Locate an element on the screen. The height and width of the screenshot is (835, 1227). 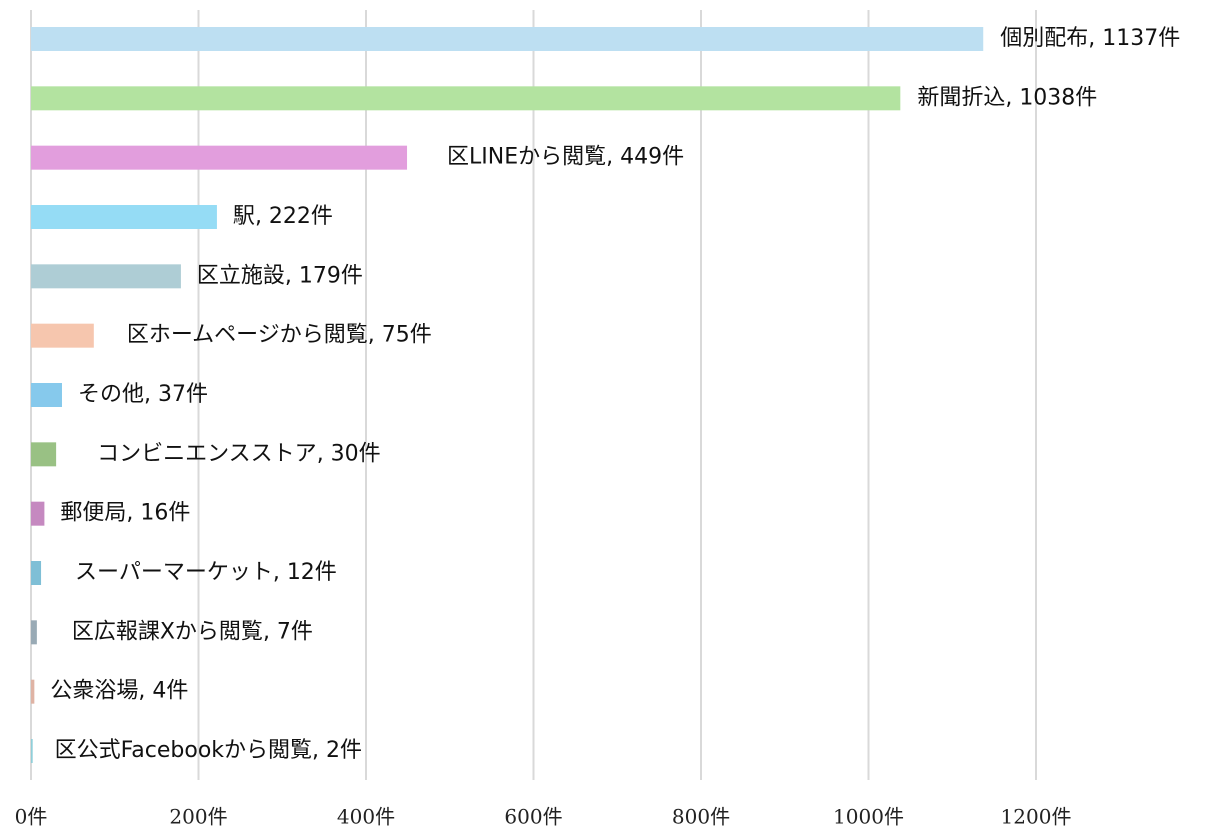
x-tick-label: 1000件 is located at coordinates (868, 817).